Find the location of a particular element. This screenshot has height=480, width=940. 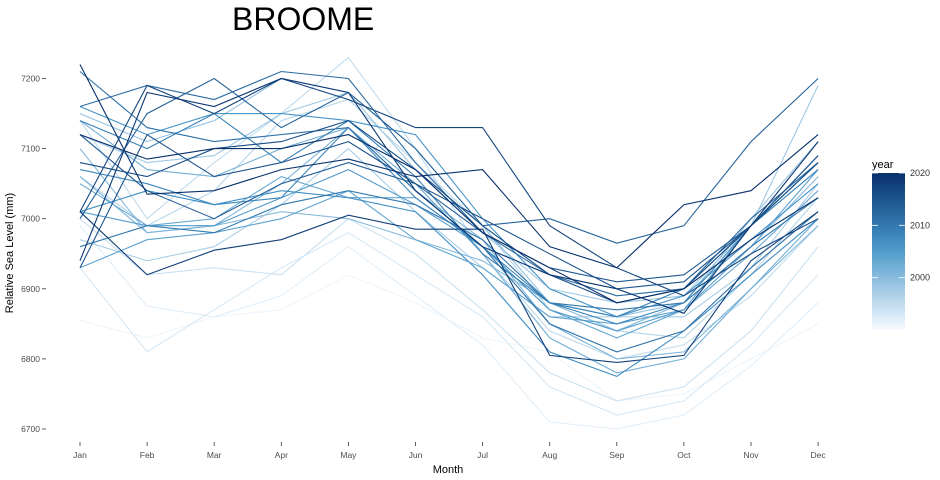

x-tick-label: Dec is located at coordinates (819, 455).